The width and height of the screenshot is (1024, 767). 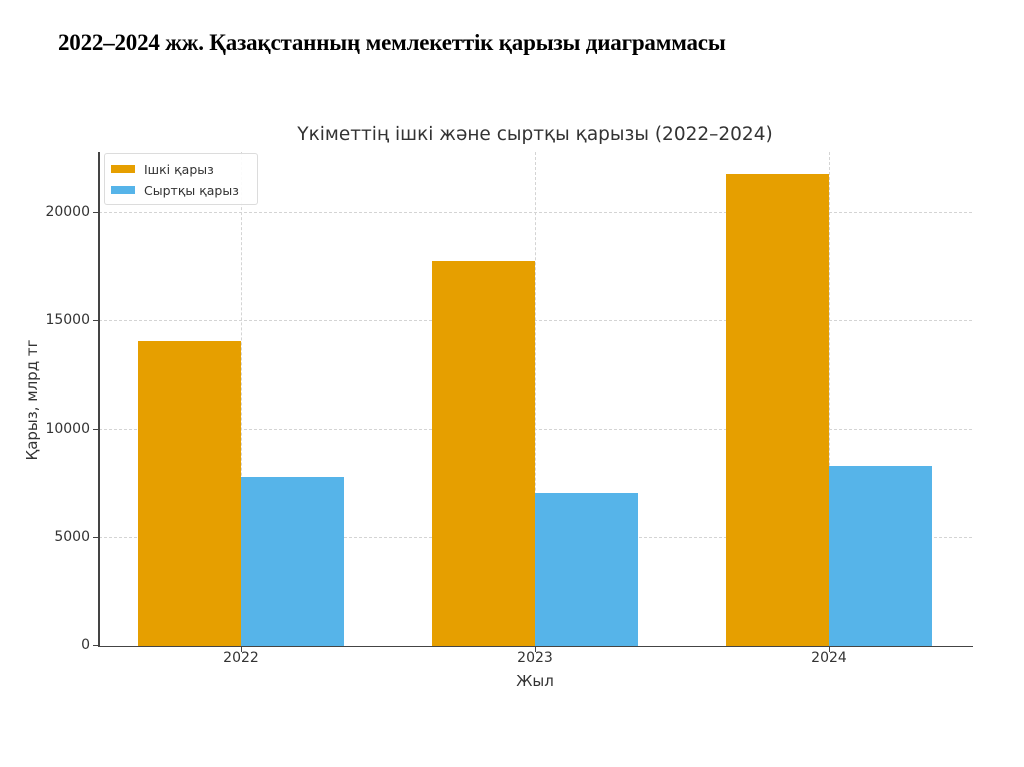 I want to click on x-tick-label: 2022, so click(x=241, y=658).